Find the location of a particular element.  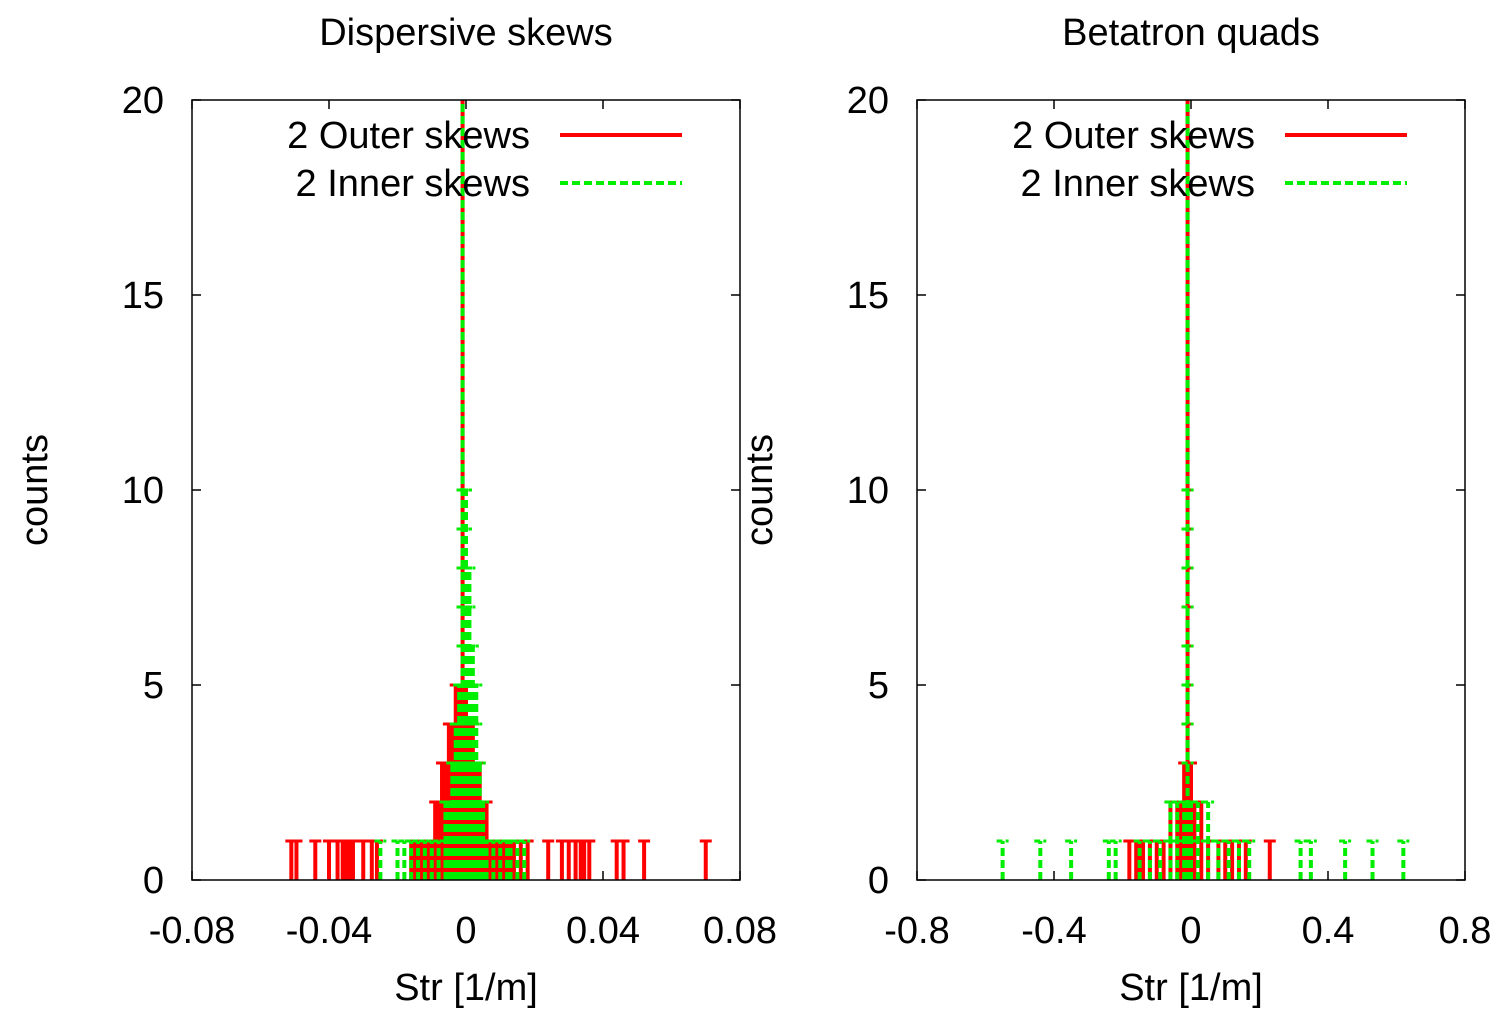

series-inner-skews is located at coordinates (452, 490).